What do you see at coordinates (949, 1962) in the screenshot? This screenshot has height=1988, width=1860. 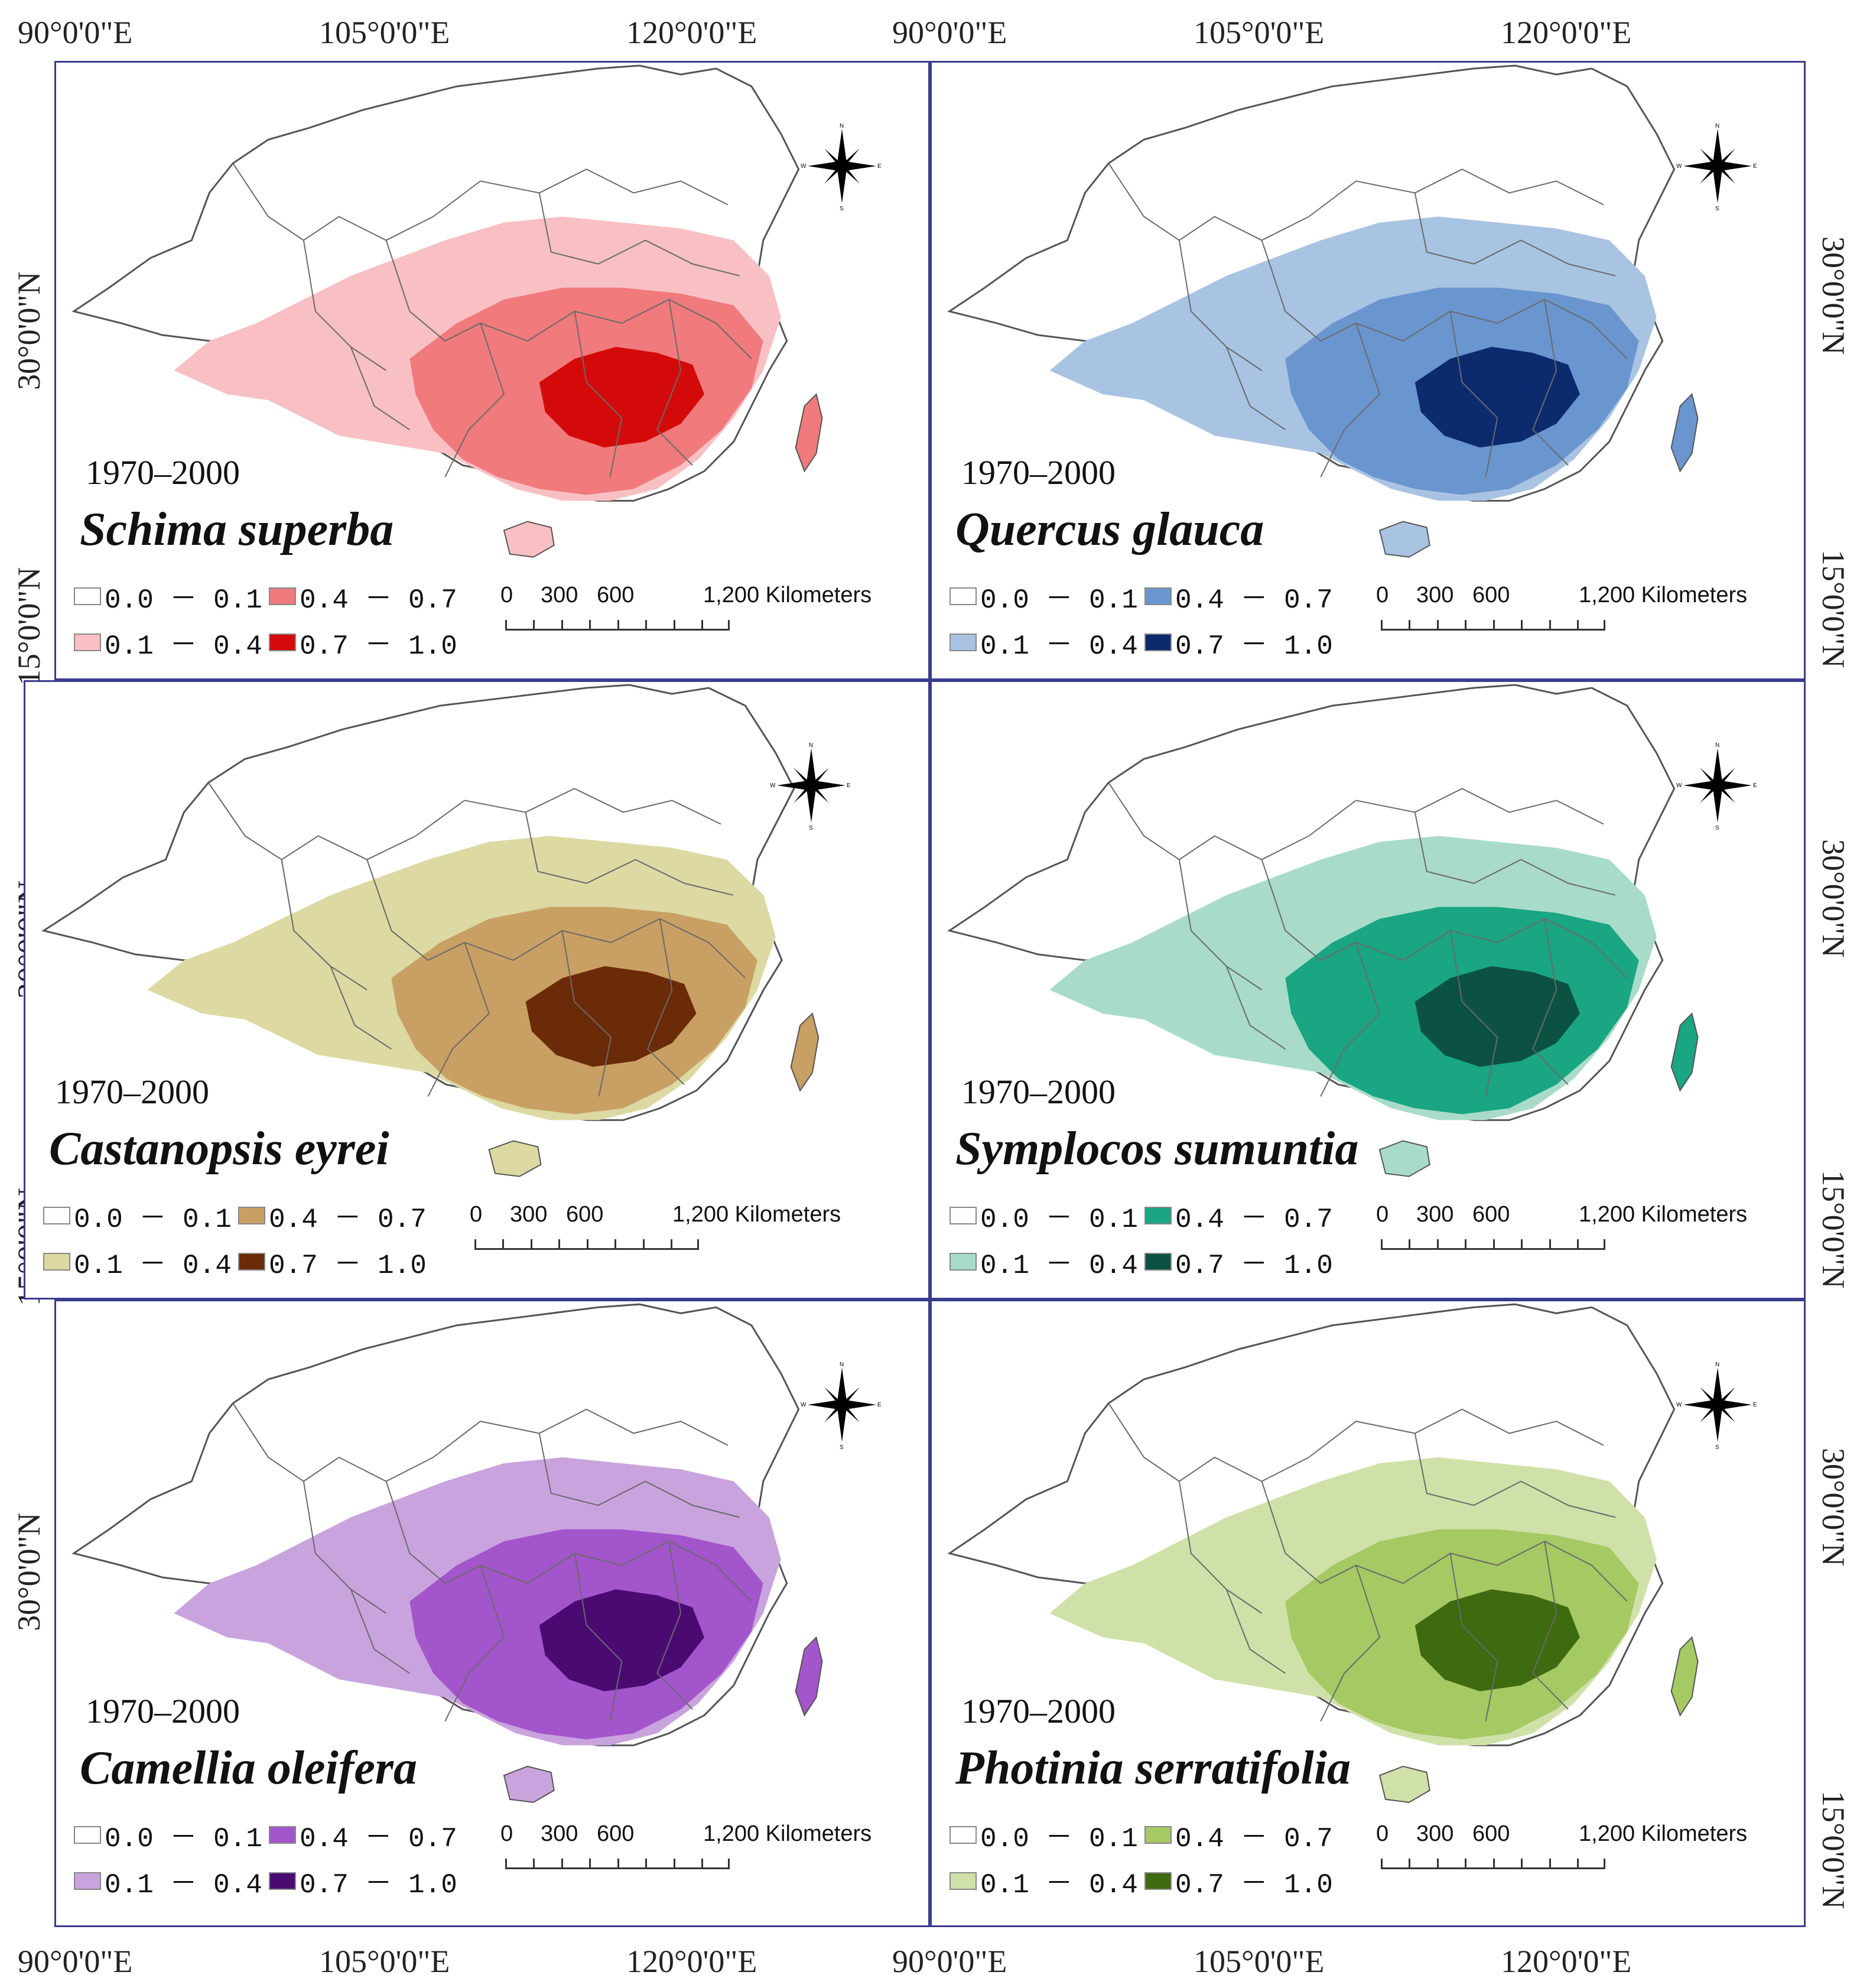 I see `lon-label-bottom-4: 90°0'0"E` at bounding box center [949, 1962].